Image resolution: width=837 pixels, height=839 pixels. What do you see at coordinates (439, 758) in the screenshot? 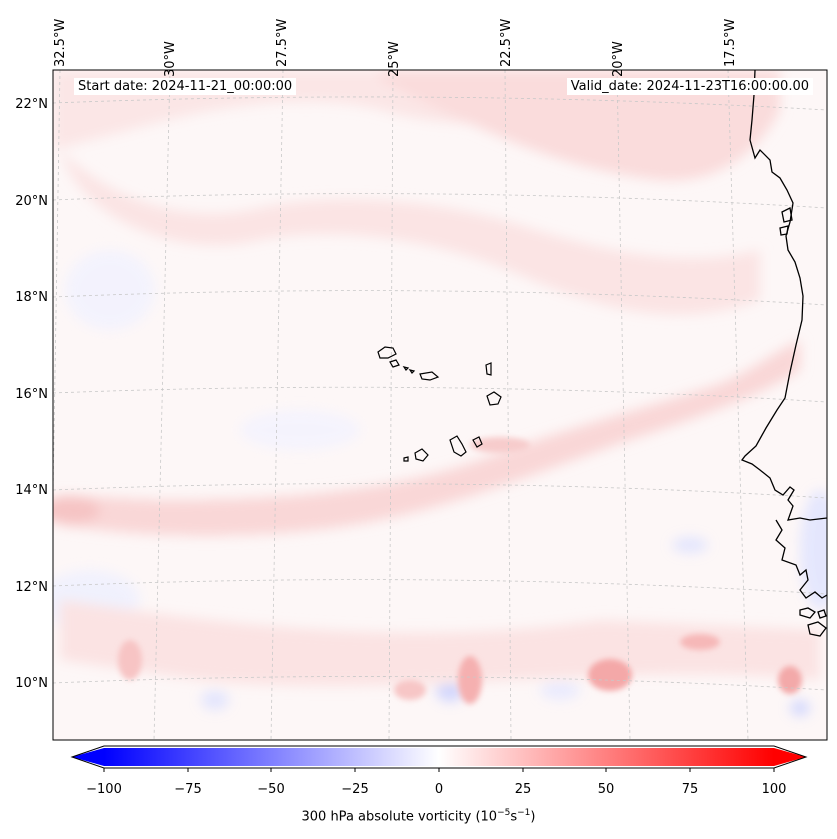
I see `colorbar` at bounding box center [439, 758].